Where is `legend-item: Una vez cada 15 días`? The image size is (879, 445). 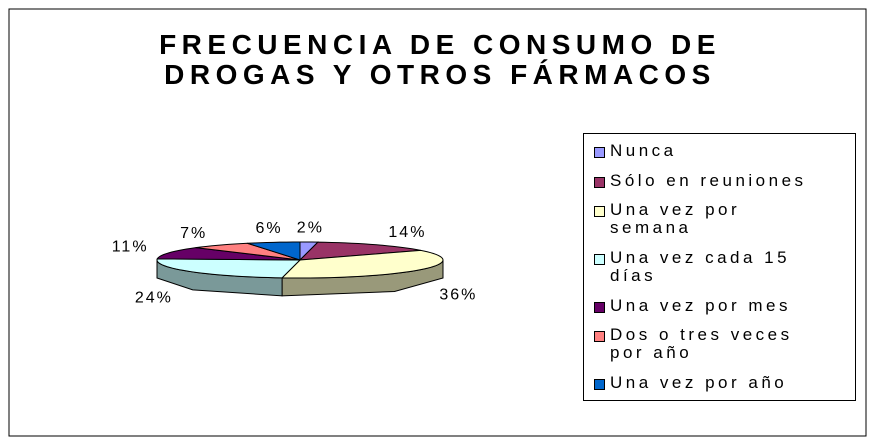
legend-item: Una vez cada 15 días is located at coordinates (719, 266).